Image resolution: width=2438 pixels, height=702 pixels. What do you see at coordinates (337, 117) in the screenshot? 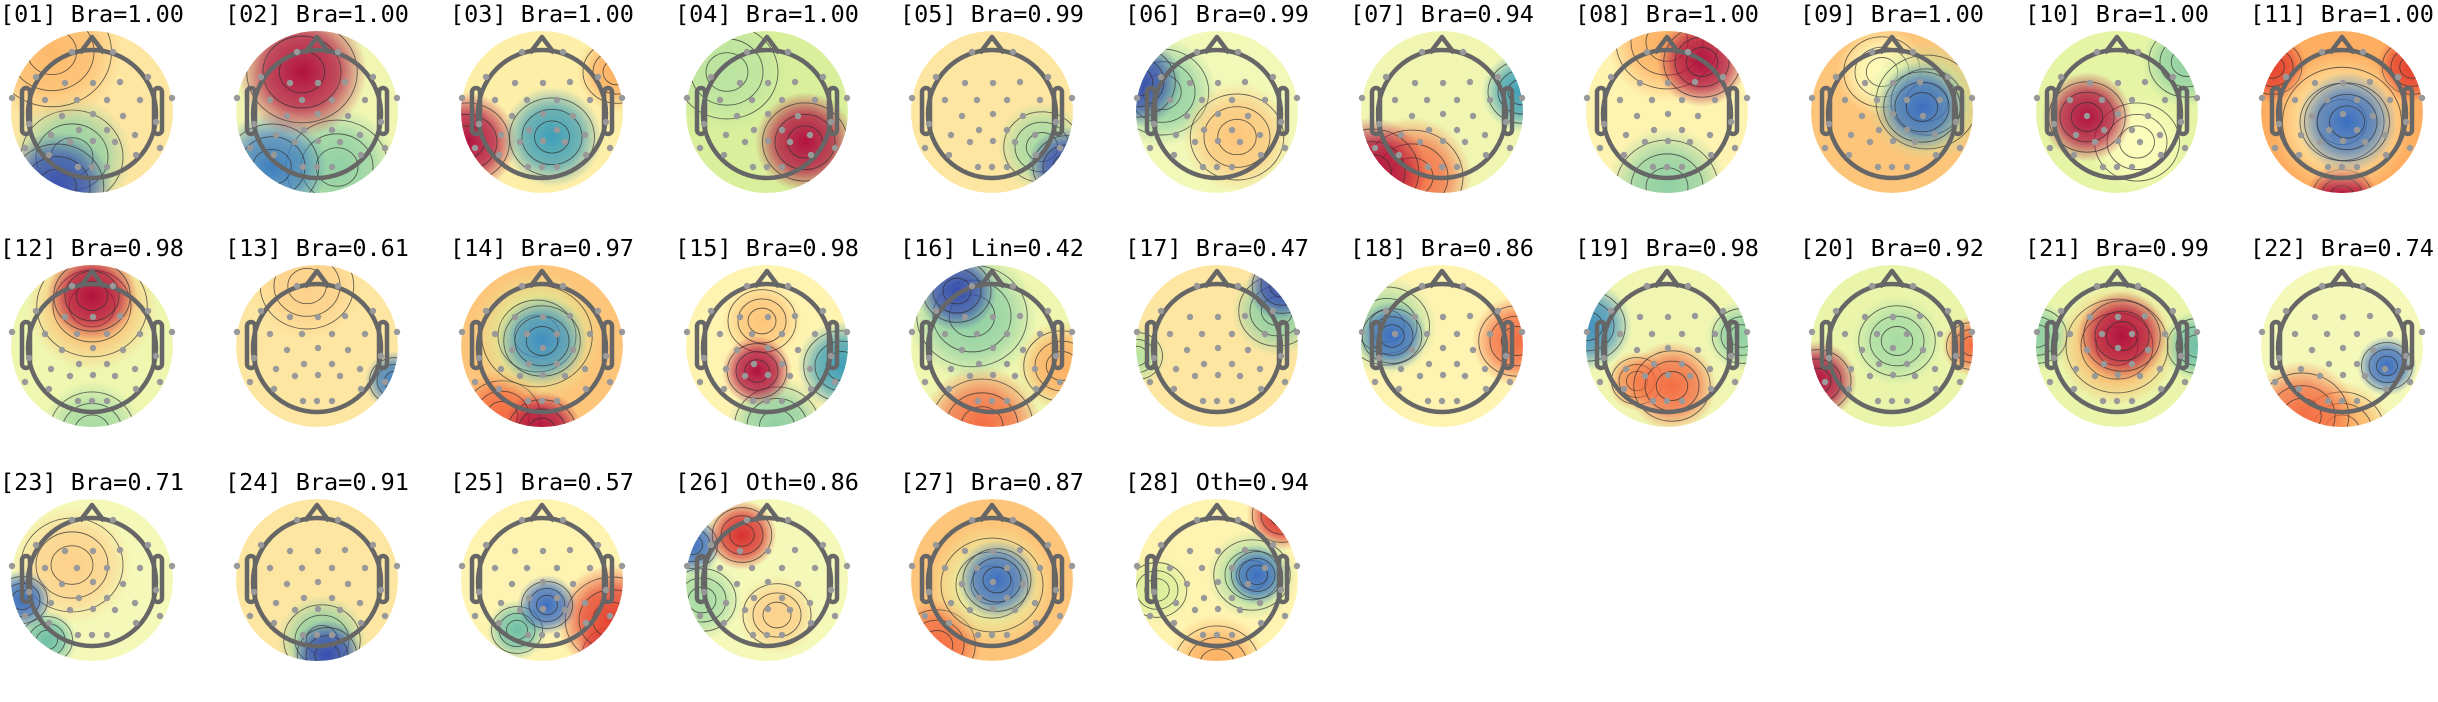
I see `topomap-panel-02: [02] Bra=1.00` at bounding box center [337, 117].